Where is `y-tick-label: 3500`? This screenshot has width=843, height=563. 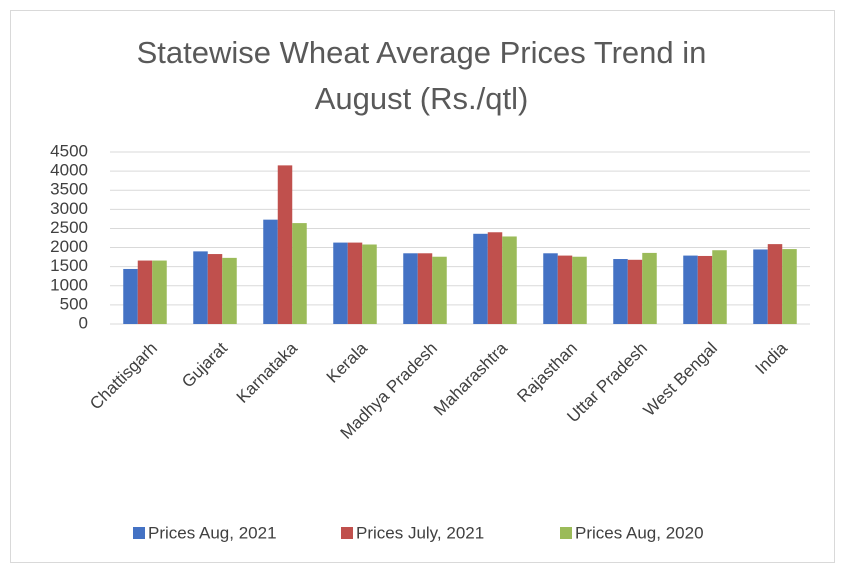
y-tick-label: 3500 is located at coordinates (69, 189).